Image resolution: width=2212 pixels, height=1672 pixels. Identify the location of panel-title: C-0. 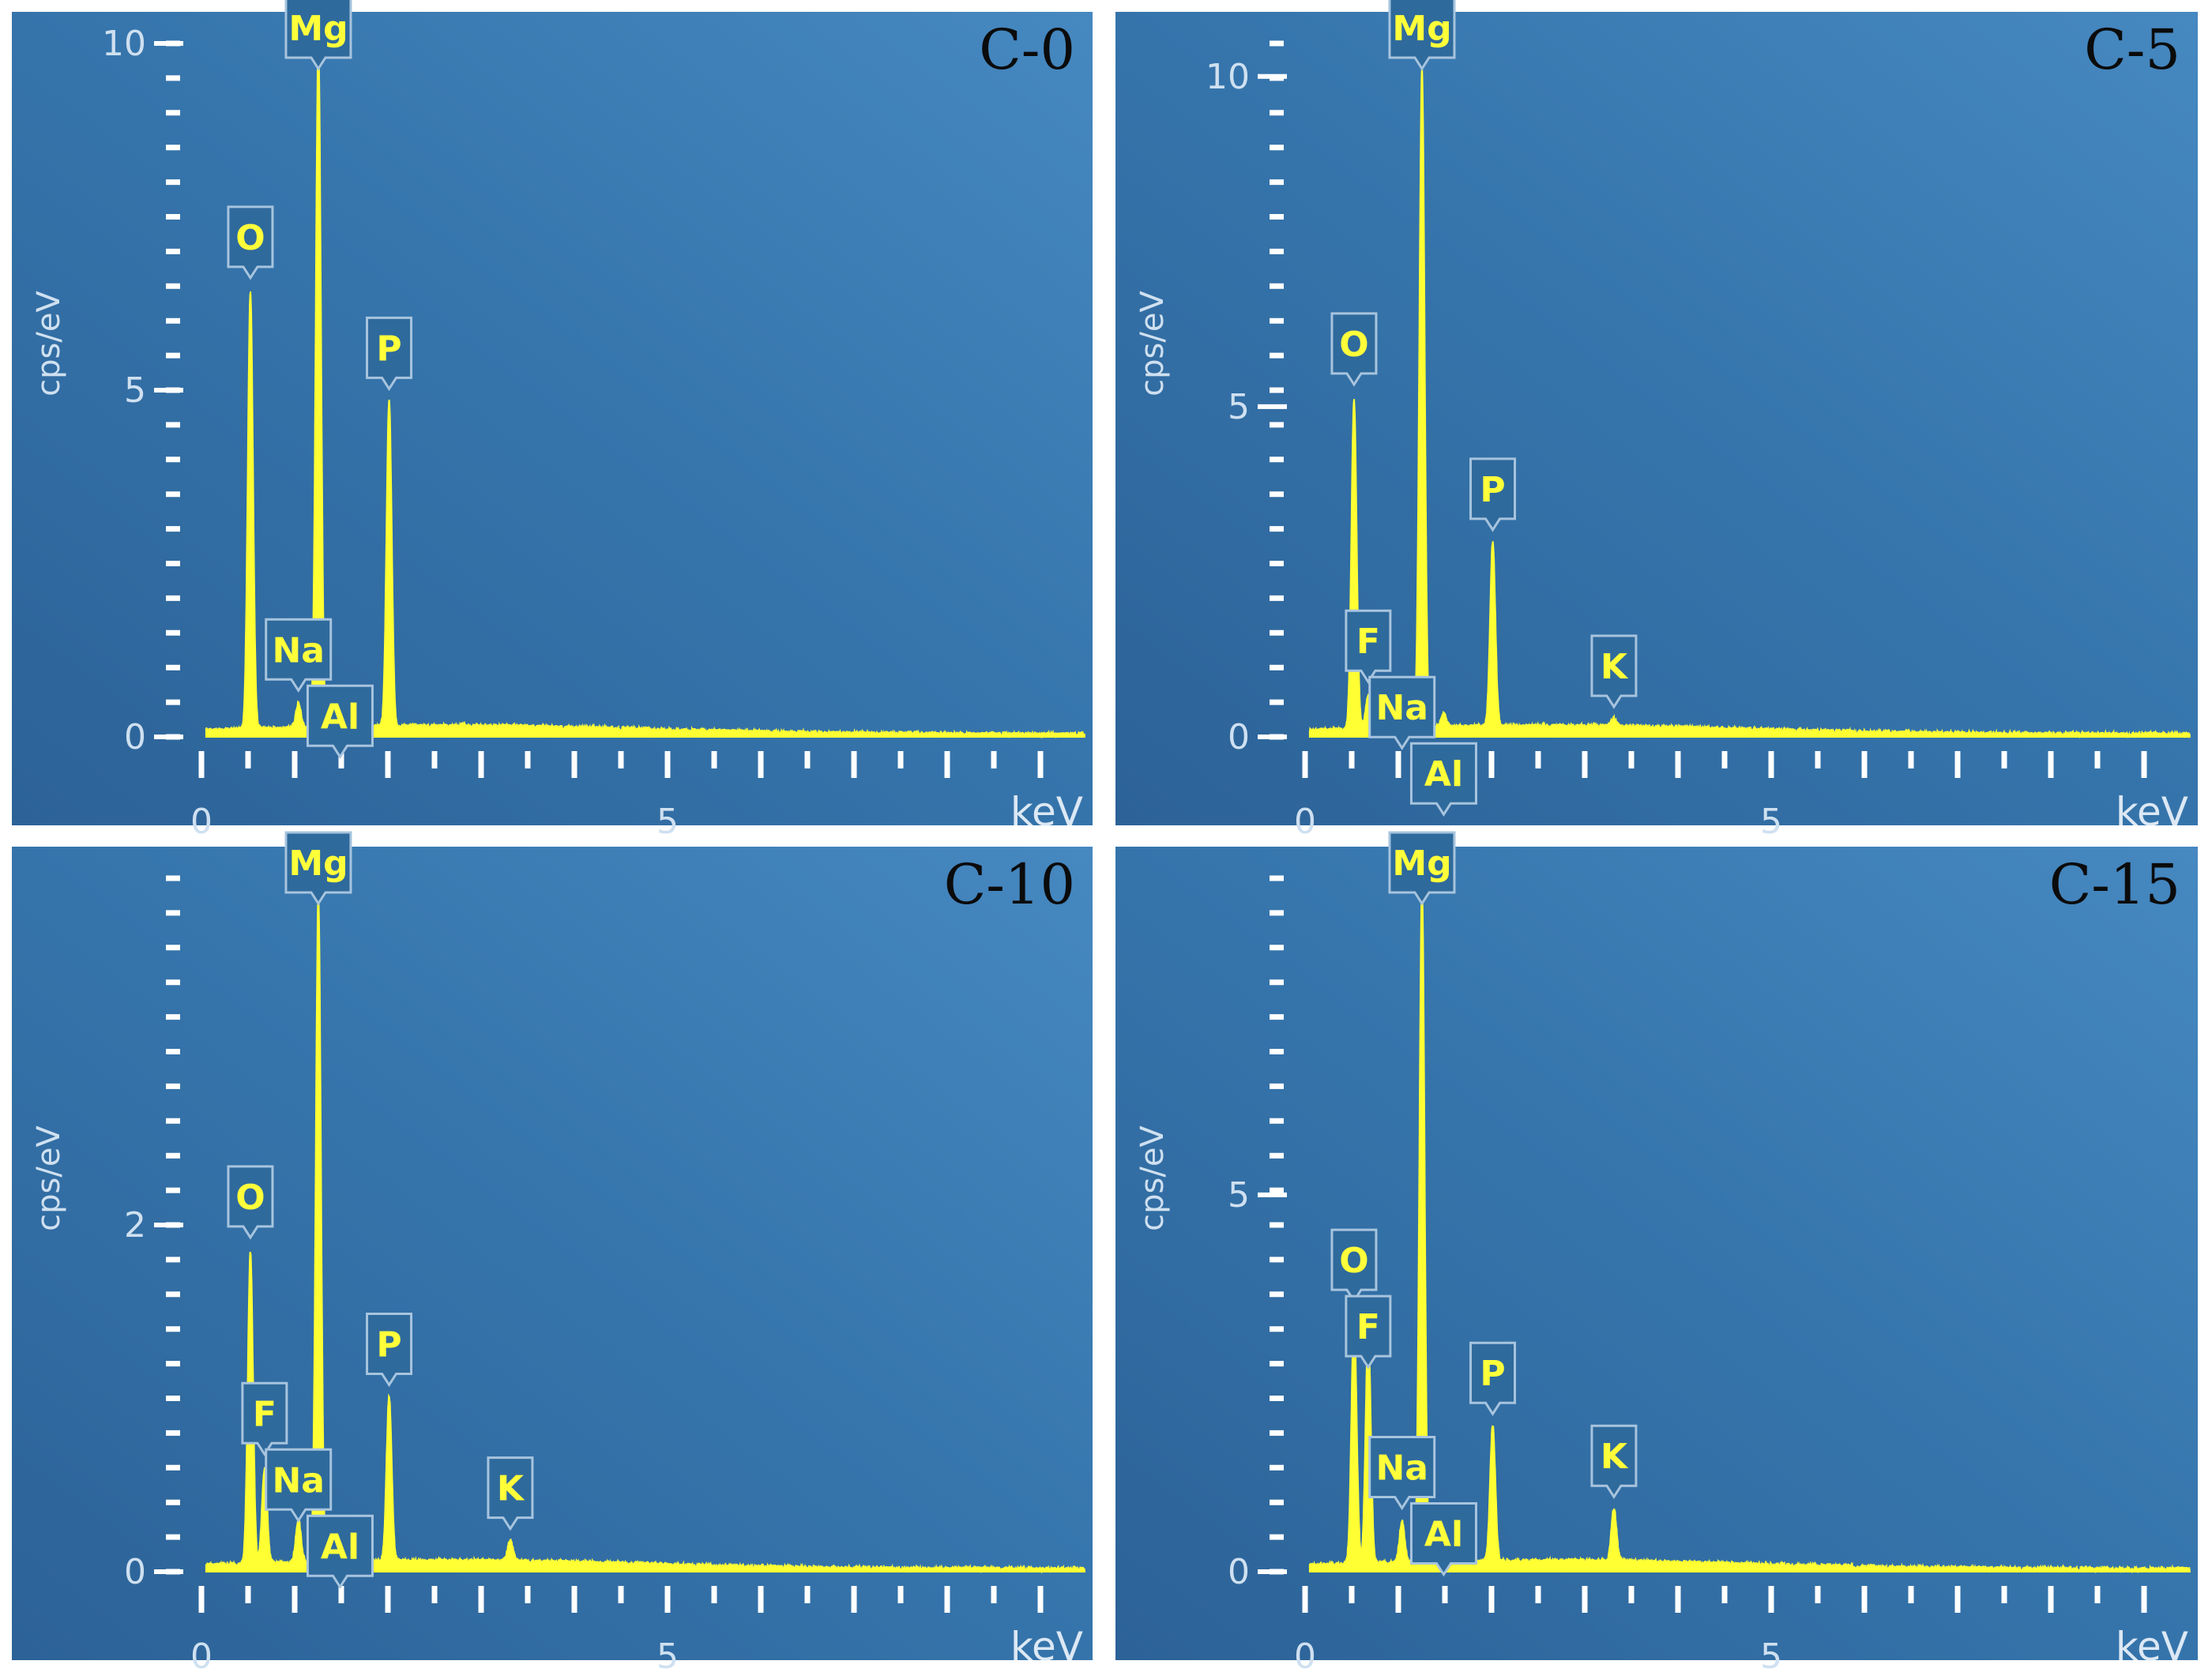
(1027, 49).